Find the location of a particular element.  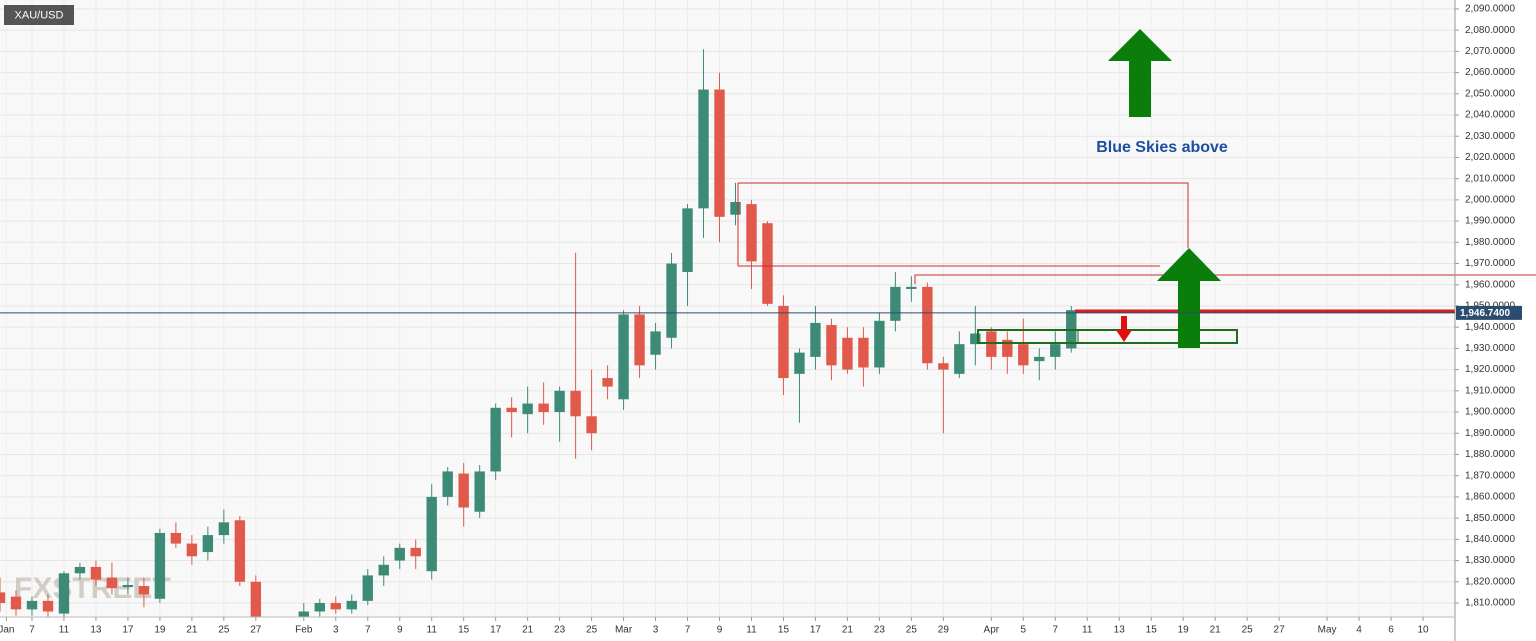

x-tick-label: 19 is located at coordinates (1184, 630).